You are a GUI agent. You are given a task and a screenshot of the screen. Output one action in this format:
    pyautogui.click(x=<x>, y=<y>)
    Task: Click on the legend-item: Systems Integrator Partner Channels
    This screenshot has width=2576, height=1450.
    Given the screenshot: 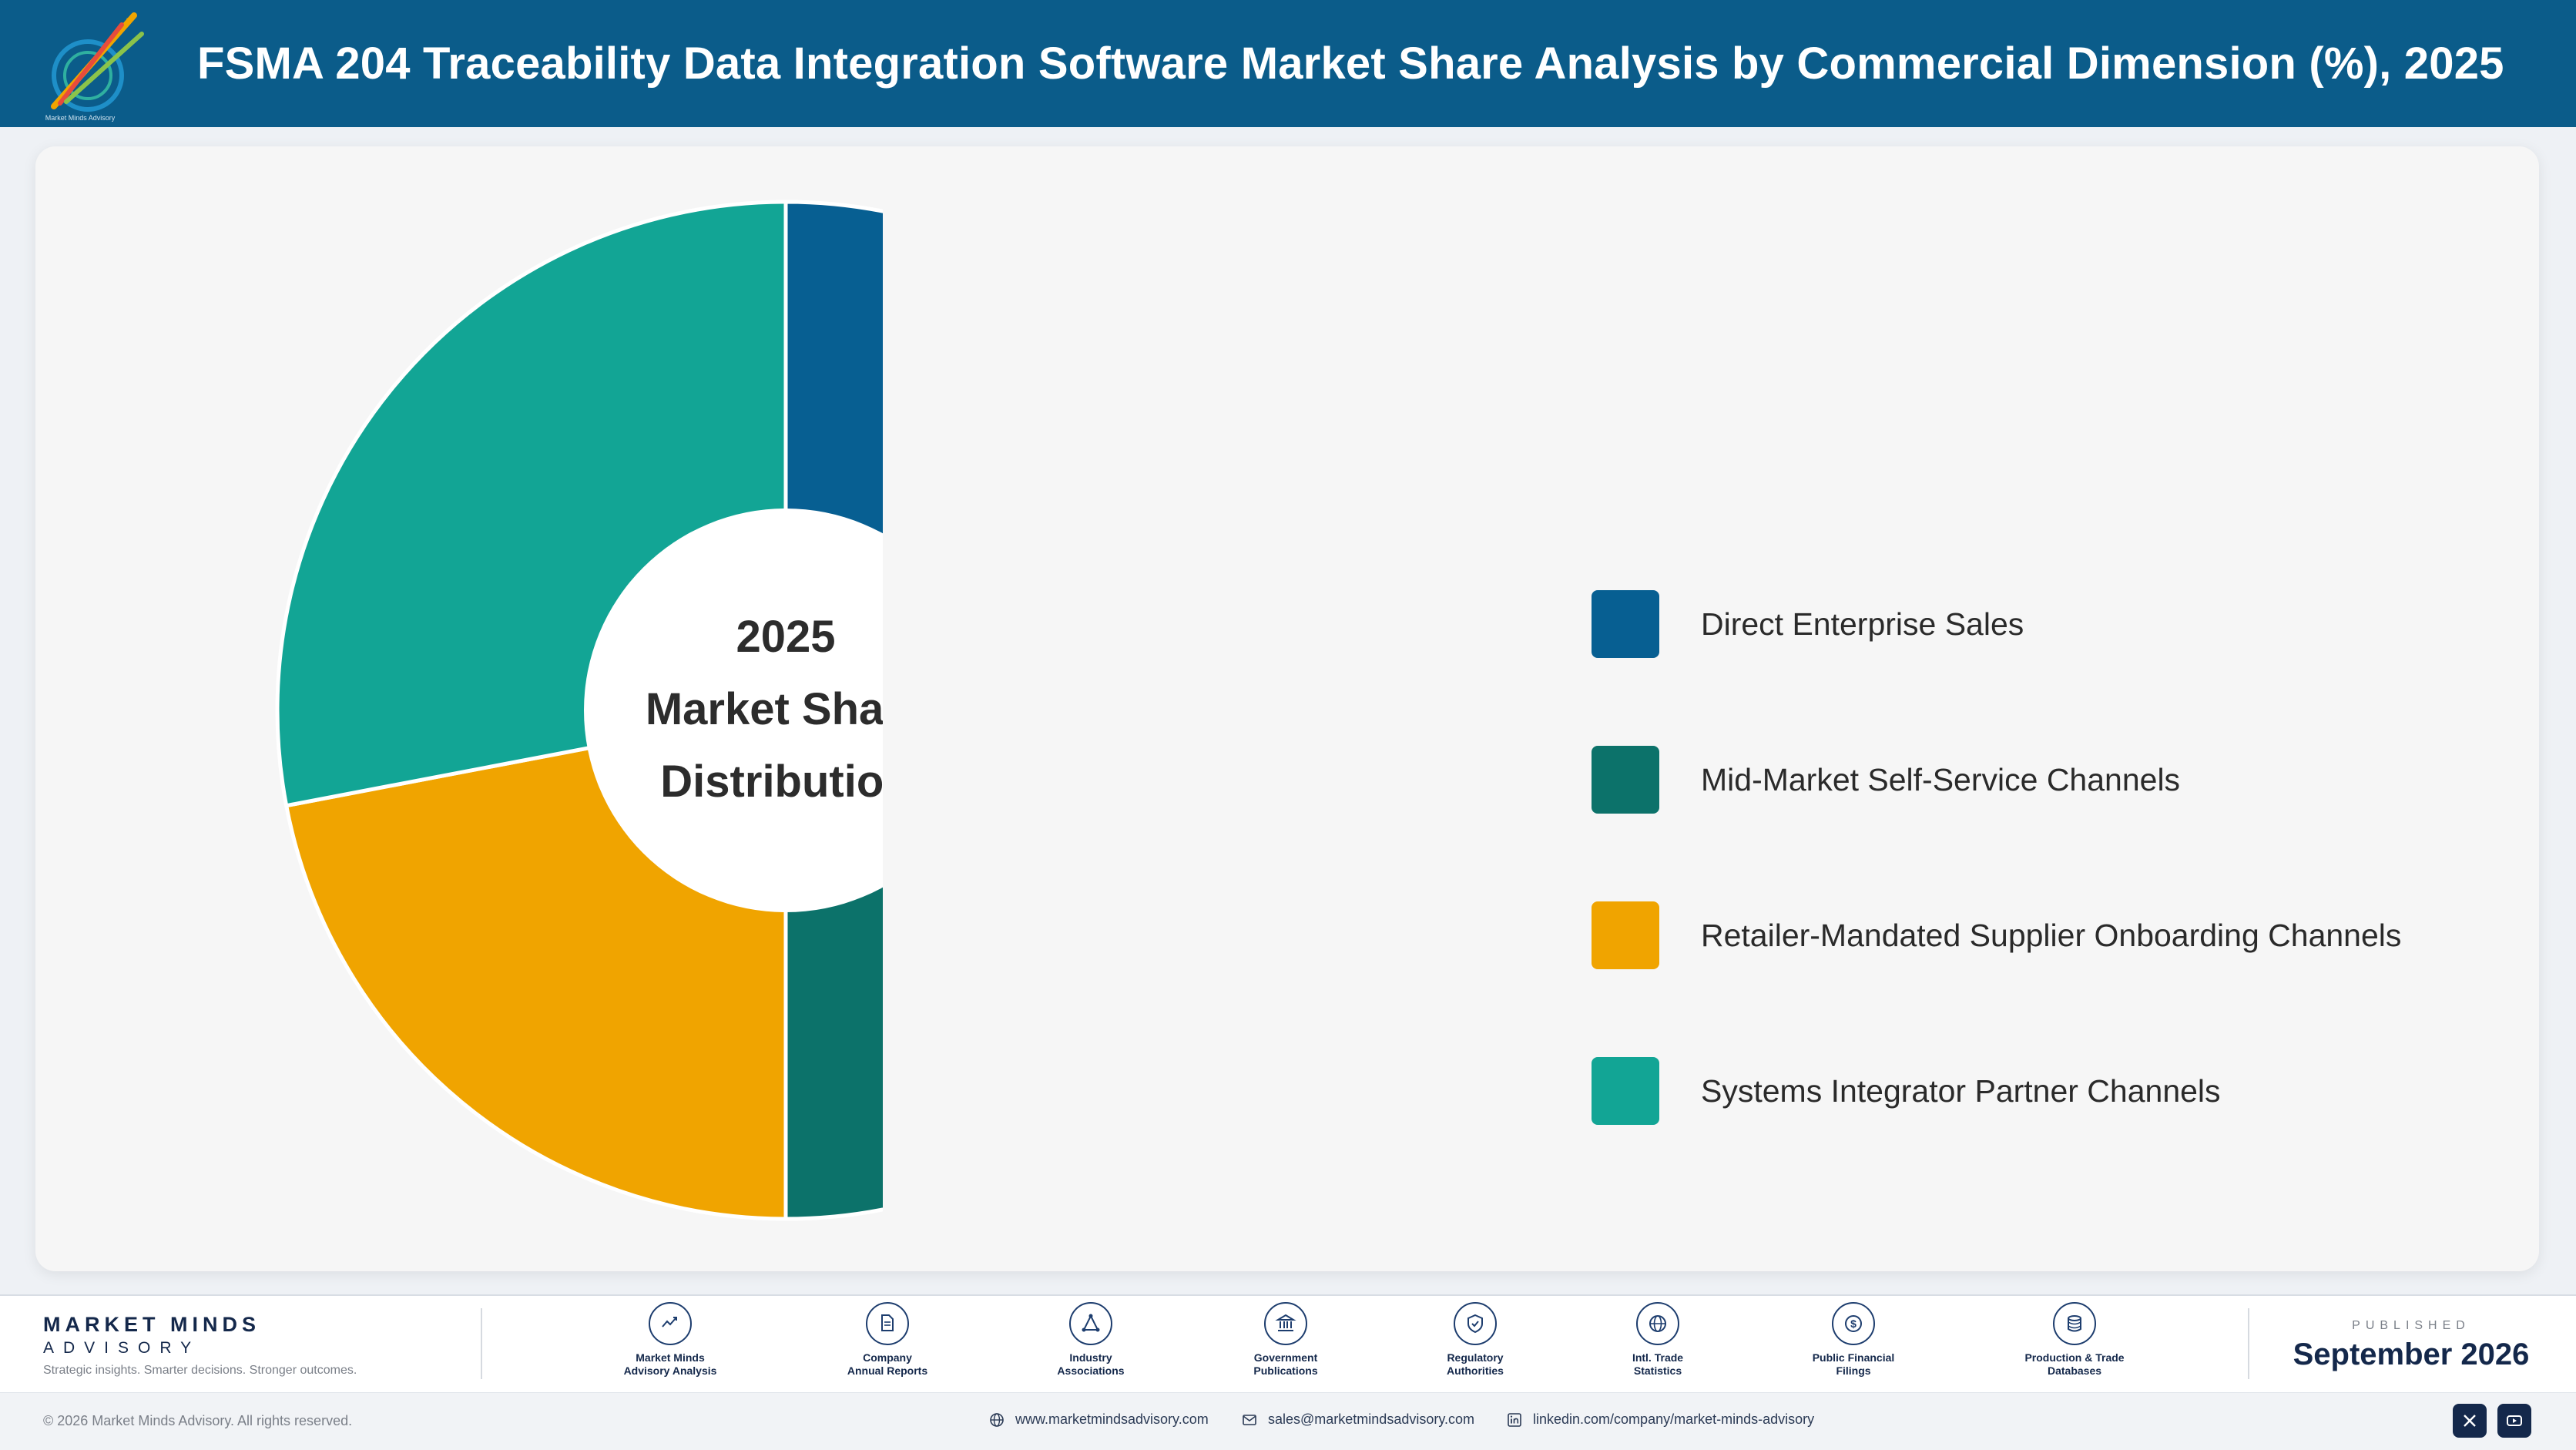 What is the action you would take?
    pyautogui.click(x=1996, y=1091)
    